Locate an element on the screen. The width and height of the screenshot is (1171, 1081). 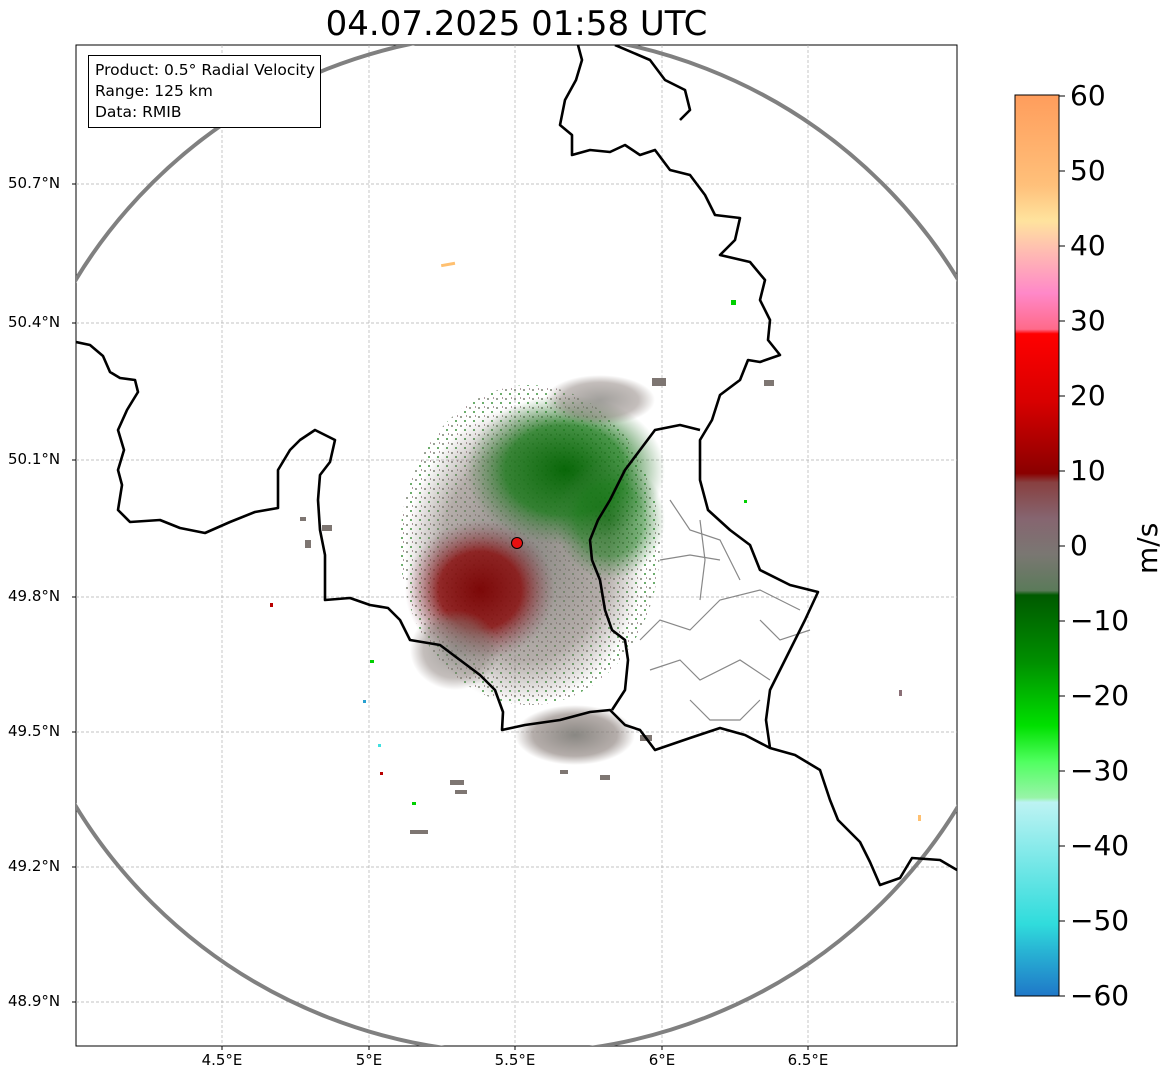
lon-label: 6.5°E is located at coordinates (808, 1060).